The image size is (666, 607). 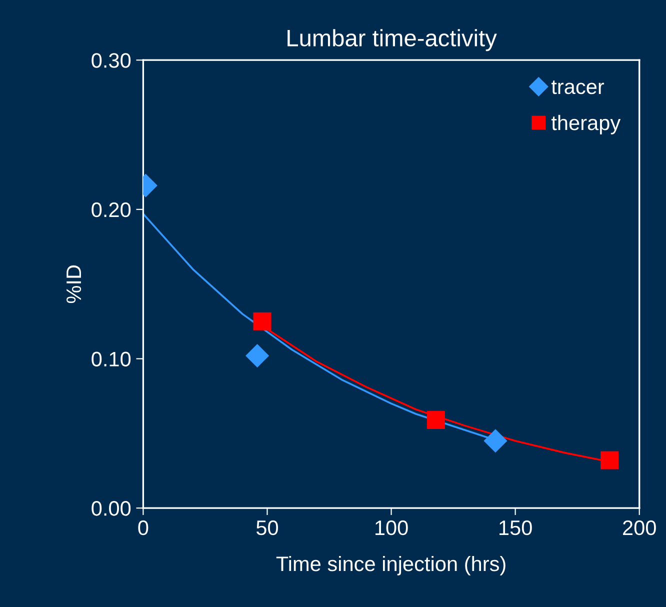 What do you see at coordinates (516, 528) in the screenshot?
I see `x-tick-label: 150` at bounding box center [516, 528].